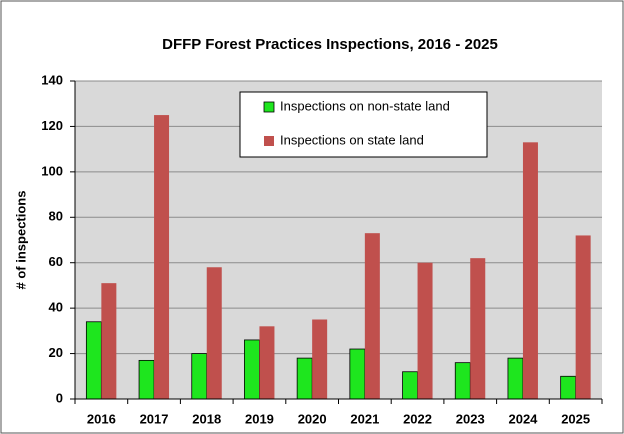 The image size is (624, 434). I want to click on y-tick-label: 60, so click(56, 261).